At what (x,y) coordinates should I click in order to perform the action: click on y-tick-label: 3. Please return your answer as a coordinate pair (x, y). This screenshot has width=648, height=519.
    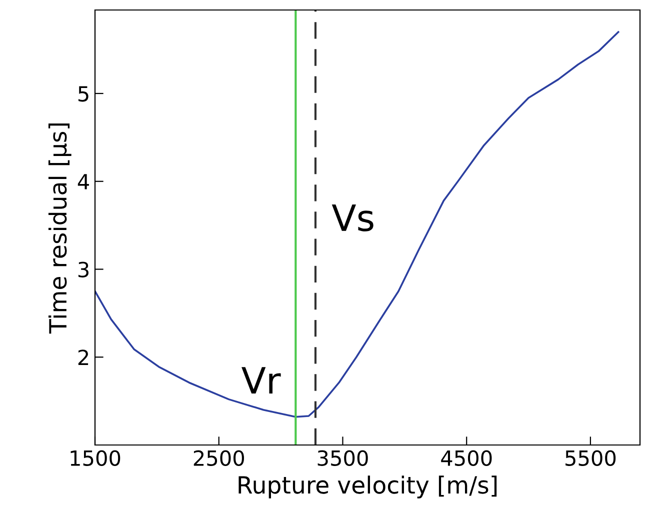
    Looking at the image, I should click on (83, 270).